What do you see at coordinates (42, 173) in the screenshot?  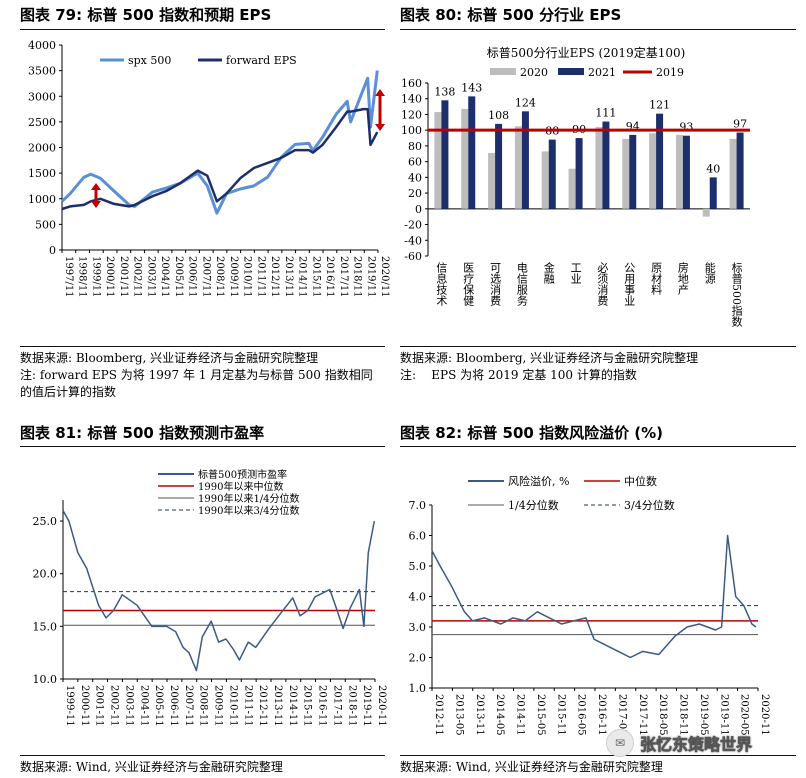 I see `y-tick-label: 1500` at bounding box center [42, 173].